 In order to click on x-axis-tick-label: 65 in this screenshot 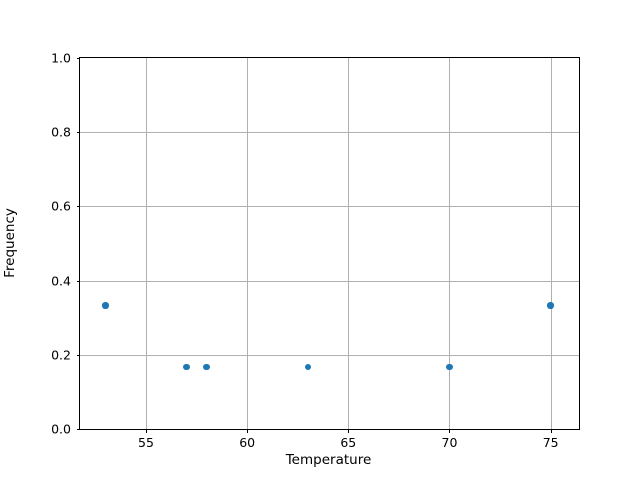, I will do `click(348, 442)`.